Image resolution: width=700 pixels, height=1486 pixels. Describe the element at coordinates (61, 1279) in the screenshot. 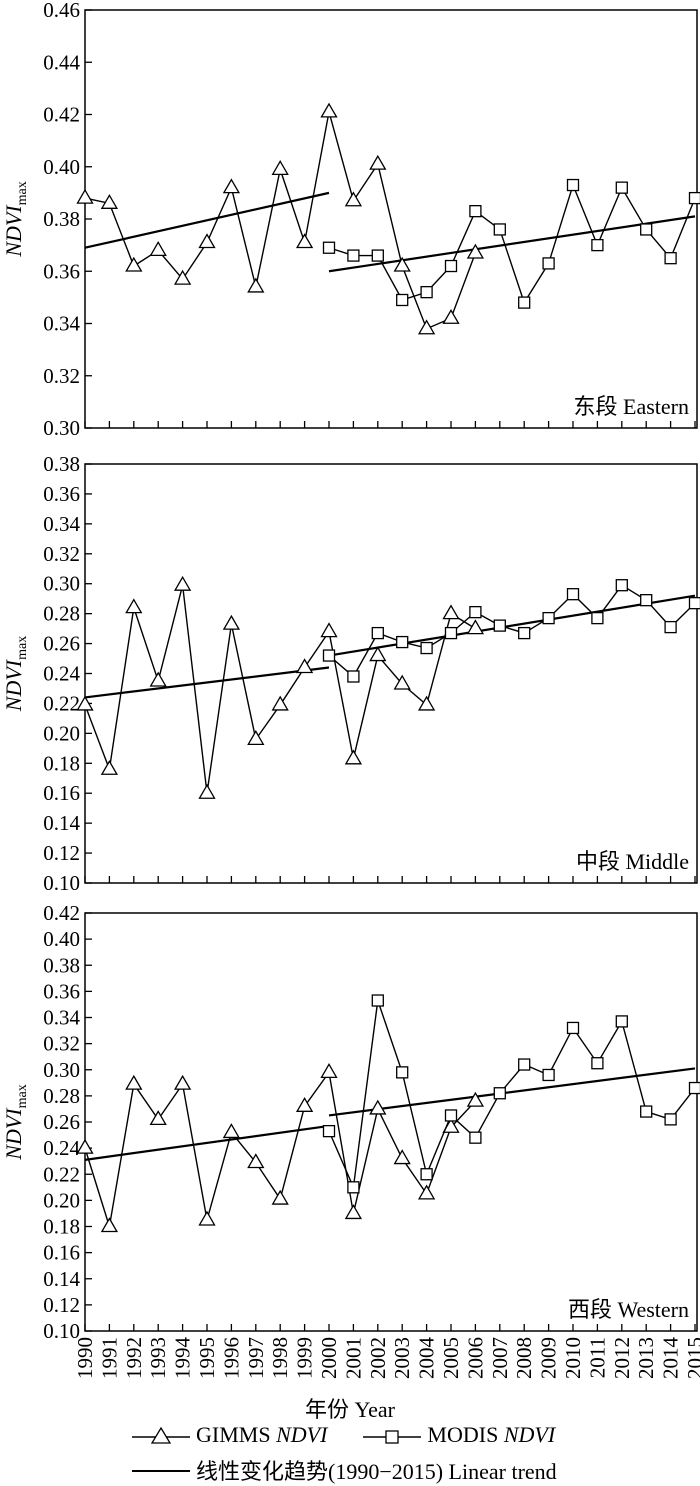

I see `y-tick-label: 0.14` at that location.